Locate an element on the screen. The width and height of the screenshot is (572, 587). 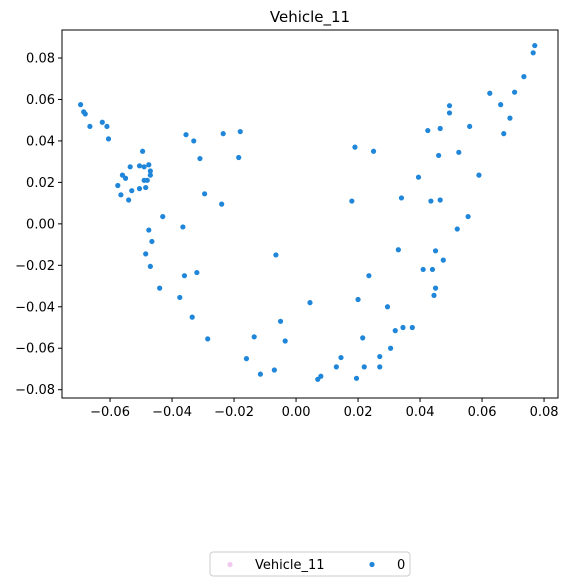
x-tick-label: 0.04 is located at coordinates (420, 412).